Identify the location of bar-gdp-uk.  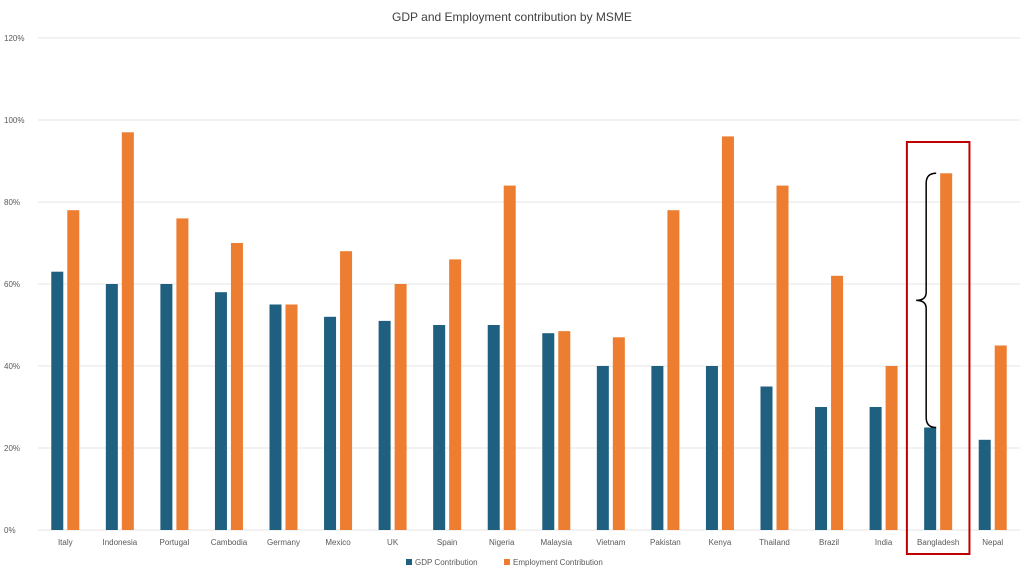
(384, 425).